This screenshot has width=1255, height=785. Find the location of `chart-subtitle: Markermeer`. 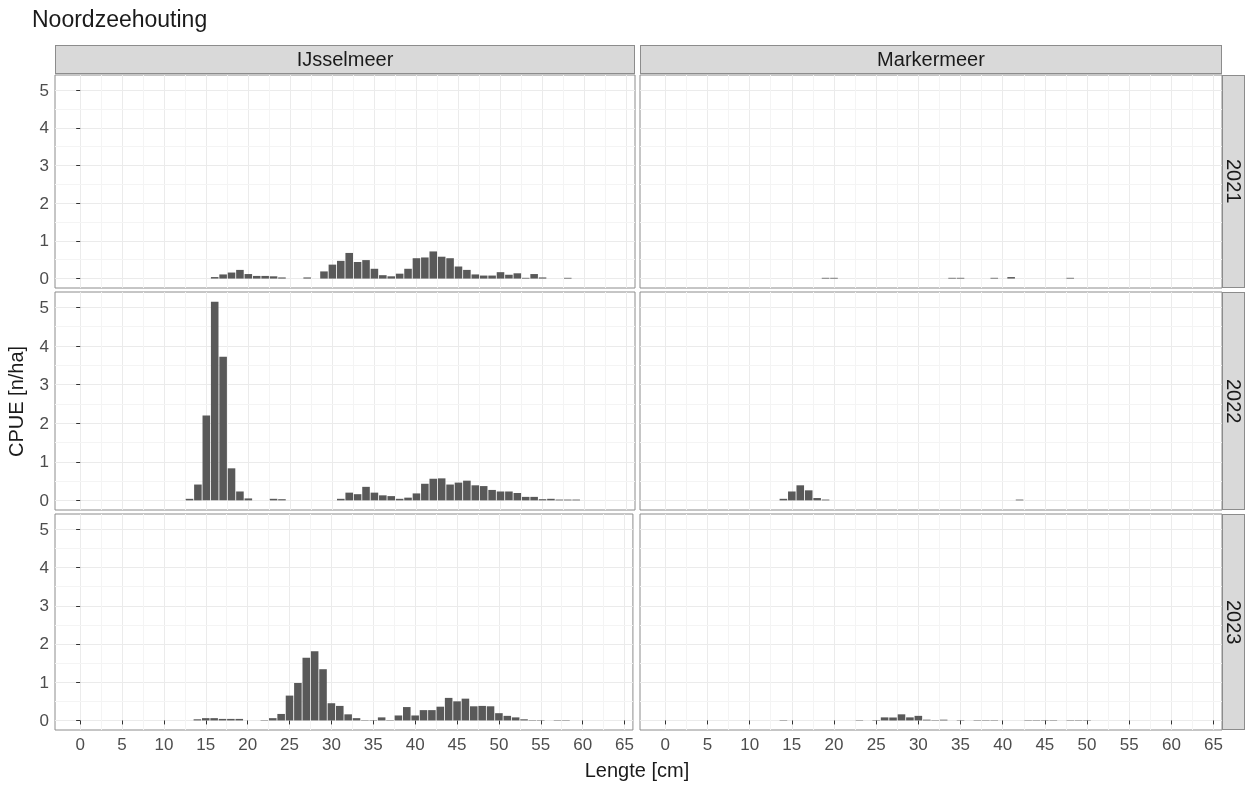

chart-subtitle: Markermeer is located at coordinates (931, 59).